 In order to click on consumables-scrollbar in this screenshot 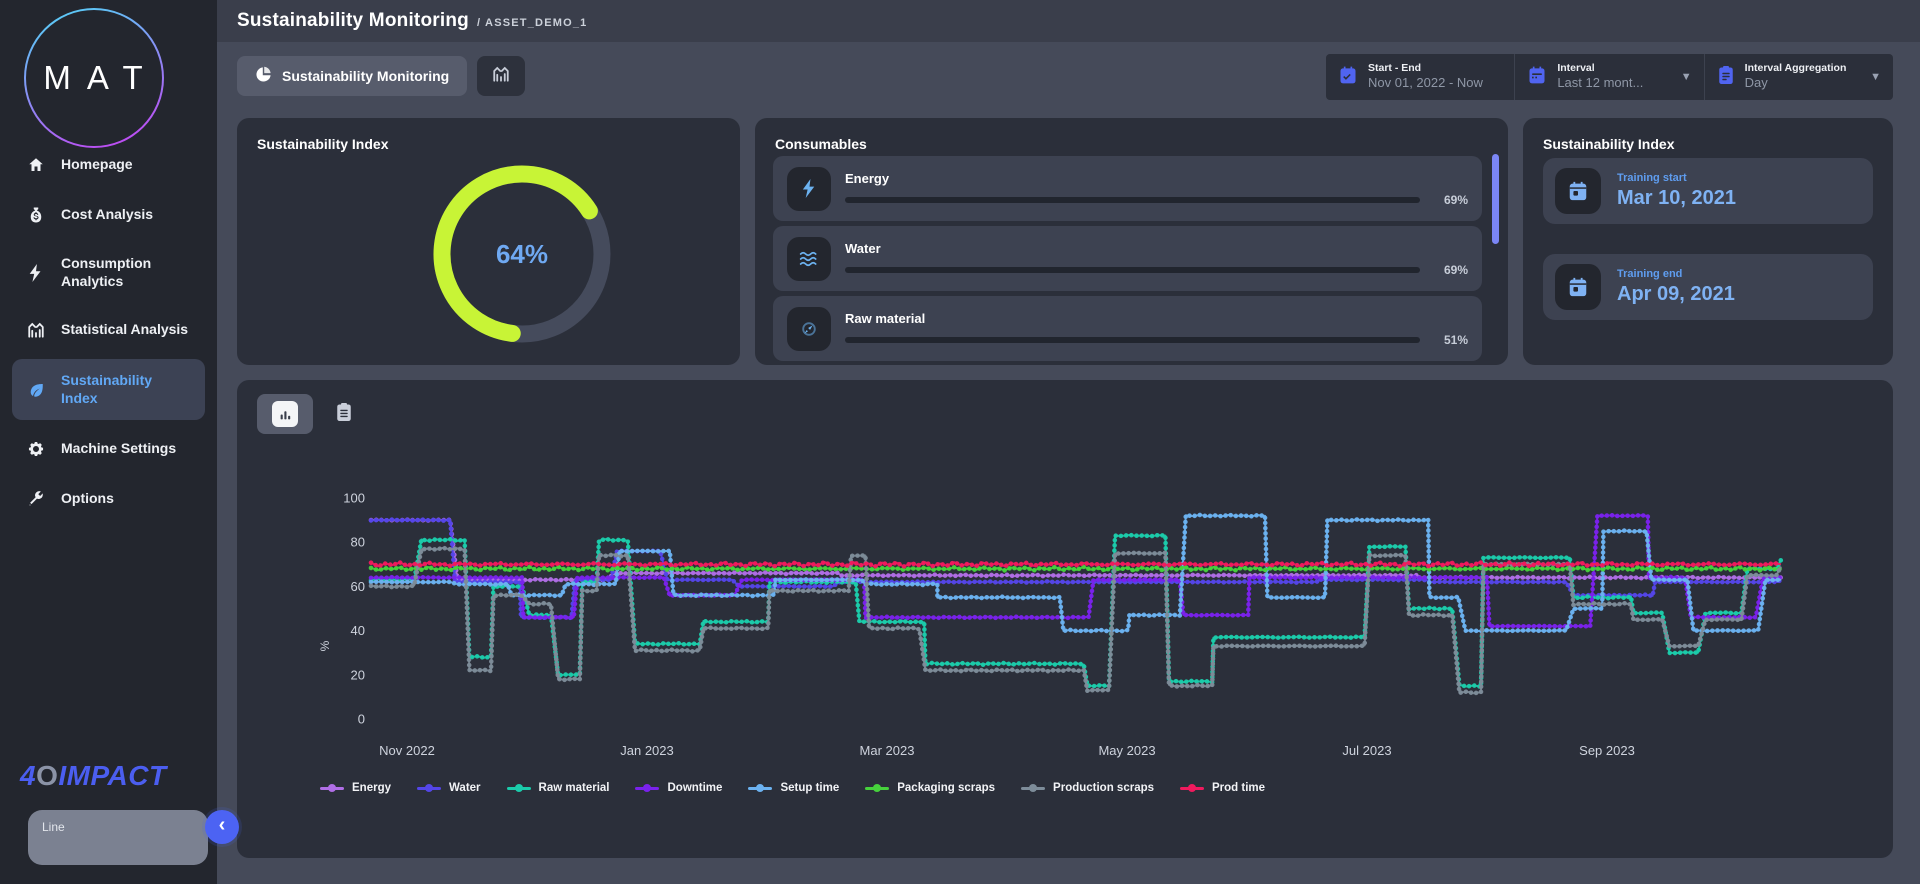, I will do `click(1495, 199)`.